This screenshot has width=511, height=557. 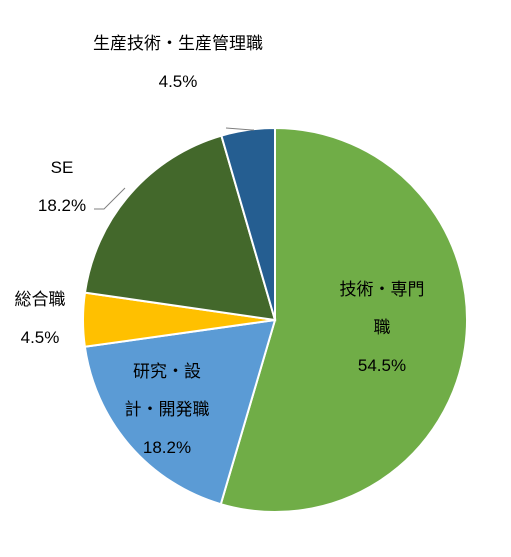 I want to click on slice-label: 研究・設計・開発職 18.2%, so click(x=167, y=410).